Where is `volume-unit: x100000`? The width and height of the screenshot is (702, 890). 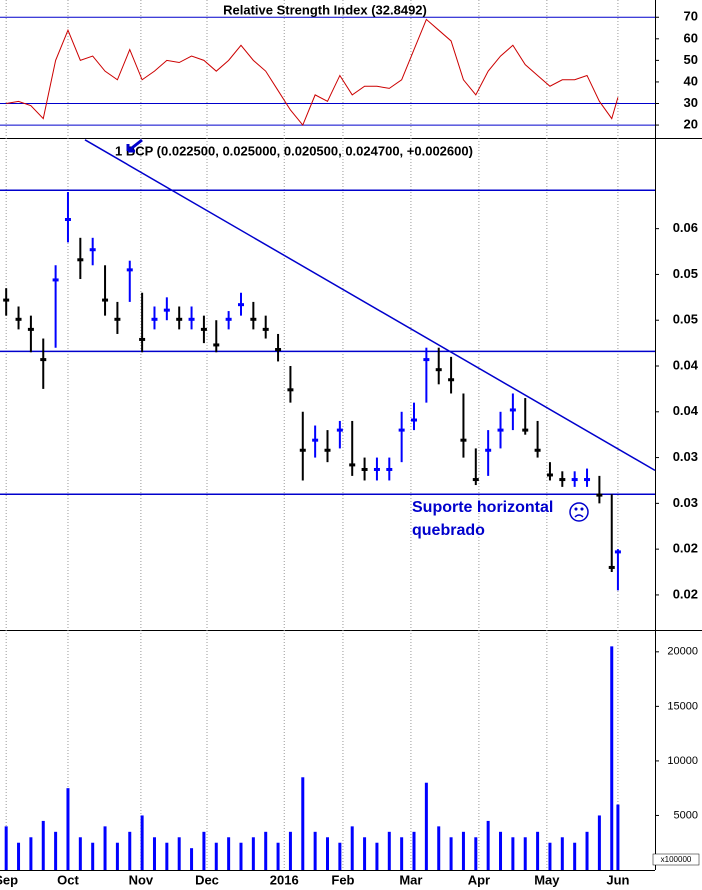 volume-unit: x100000 is located at coordinates (676, 859).